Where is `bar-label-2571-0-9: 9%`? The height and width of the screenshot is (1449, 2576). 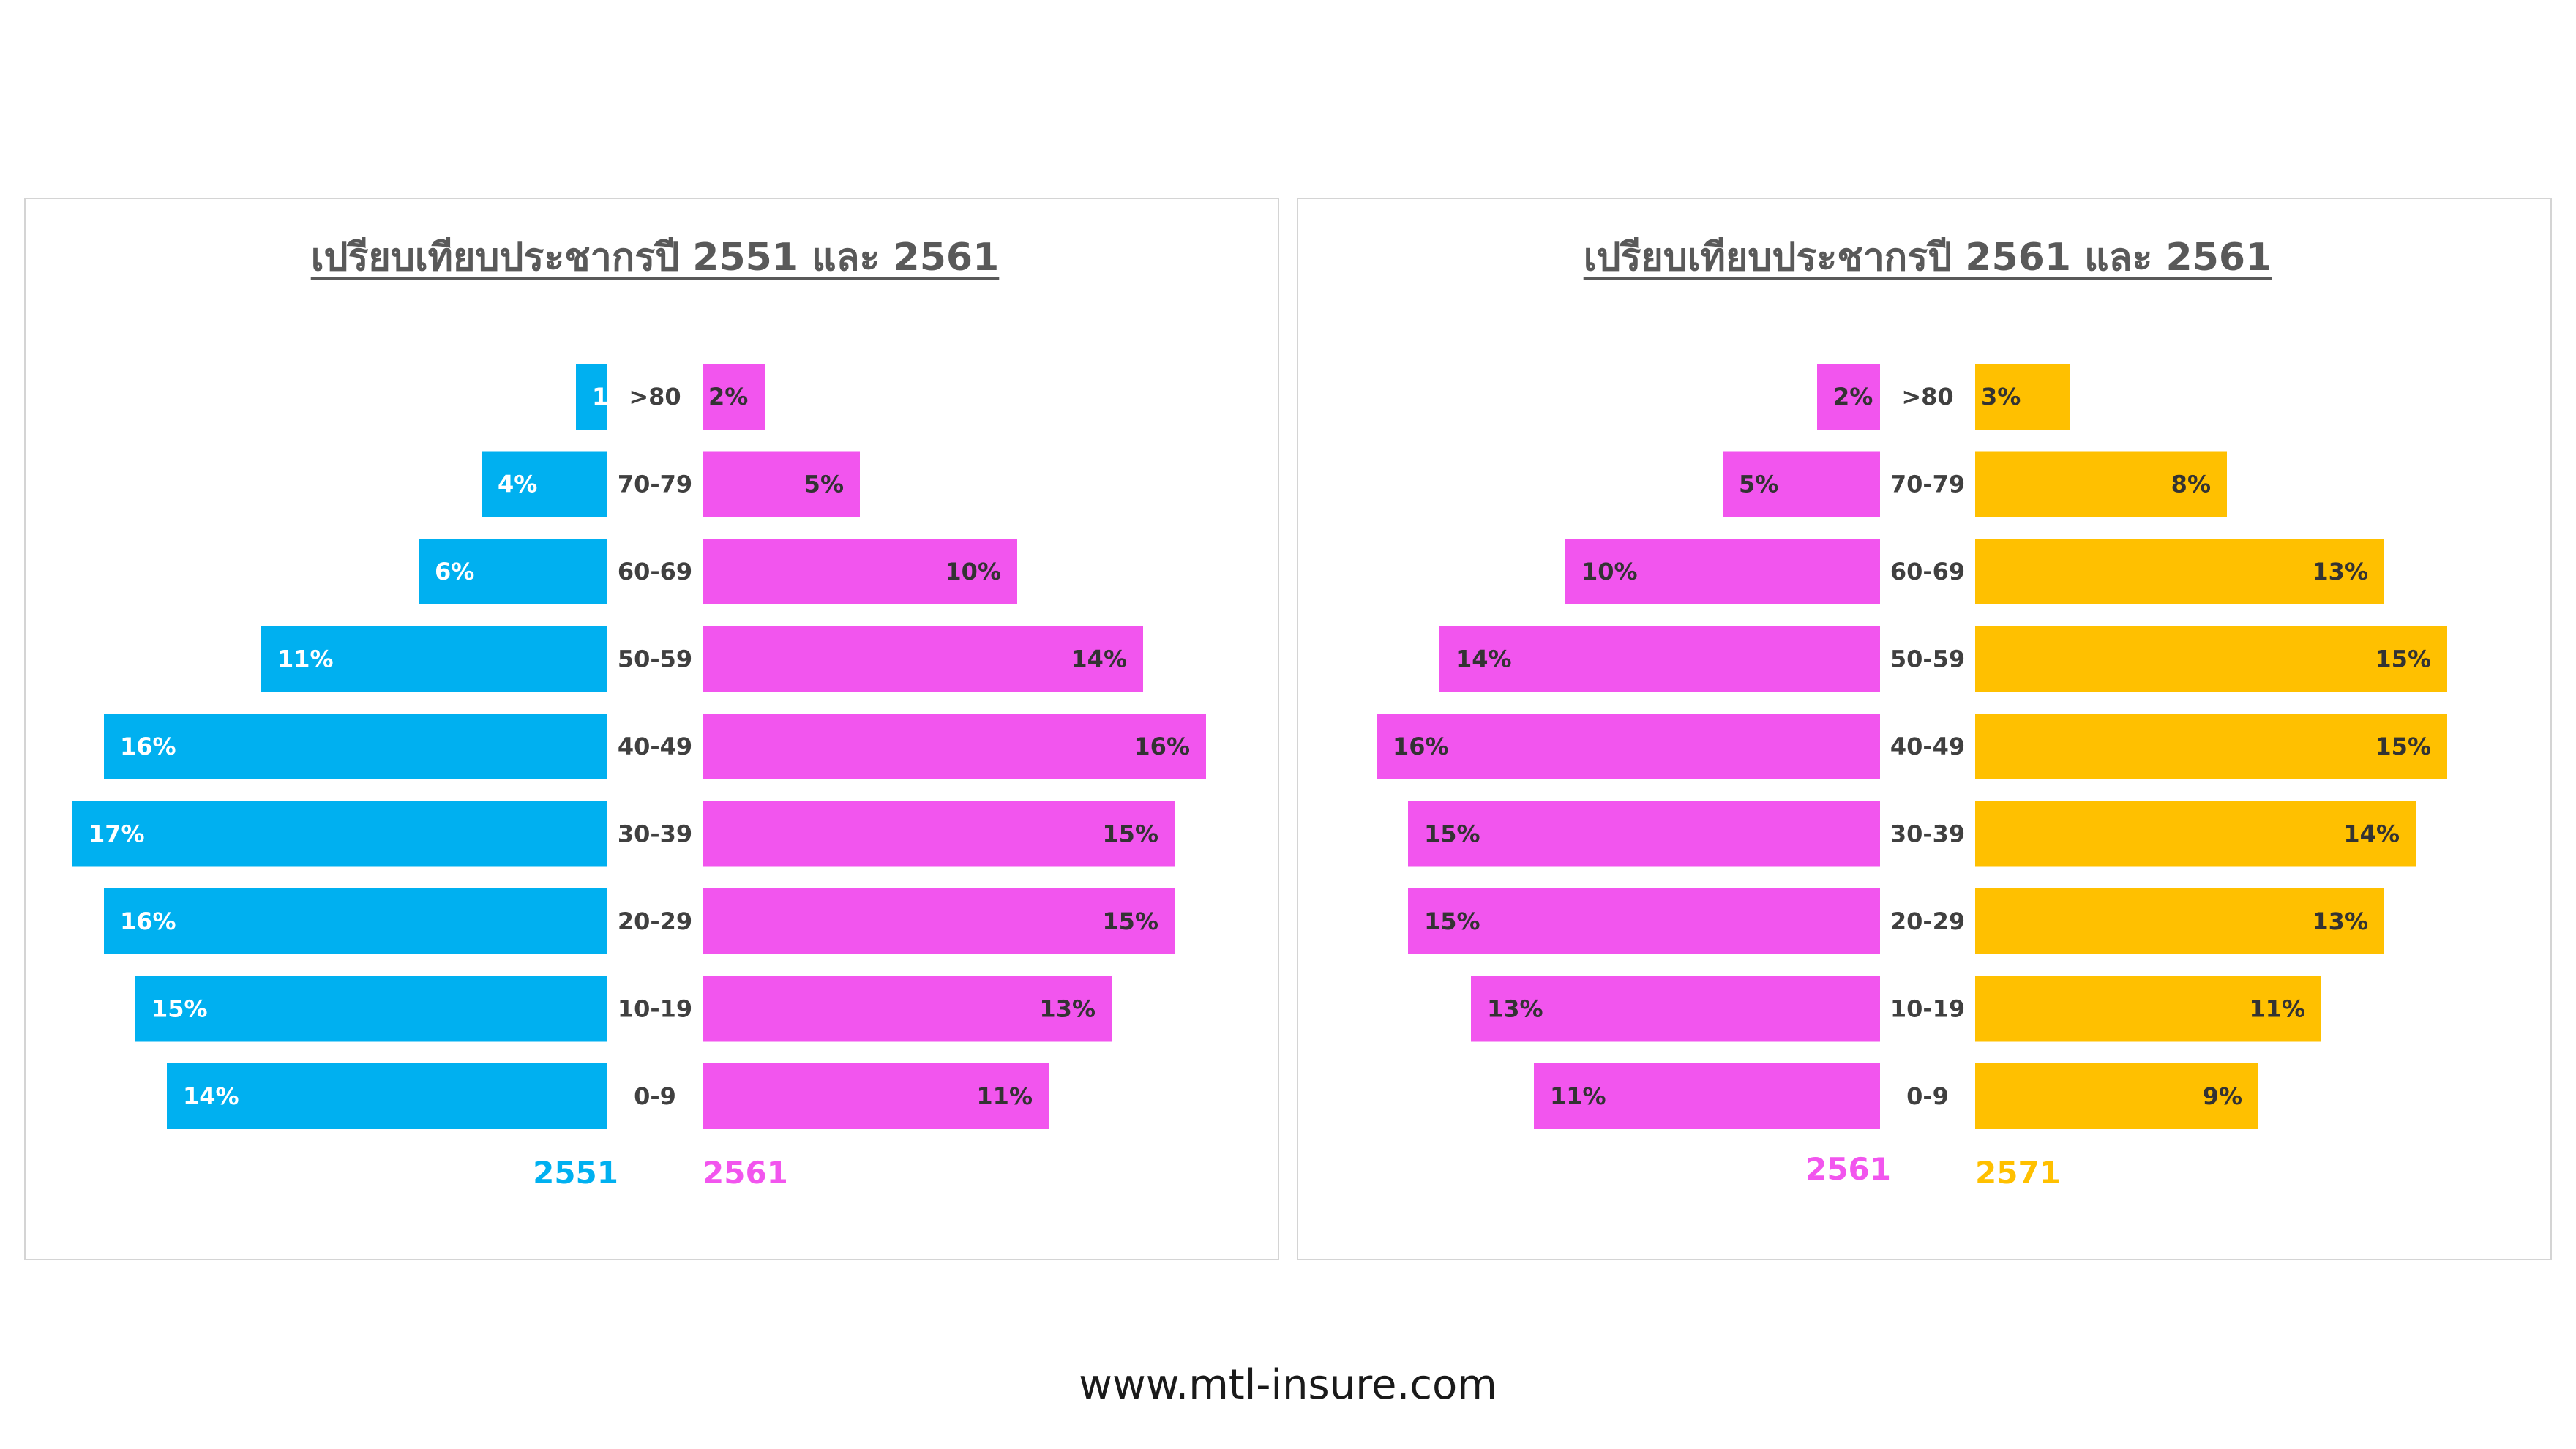
bar-label-2571-0-9: 9% is located at coordinates (2222, 1096).